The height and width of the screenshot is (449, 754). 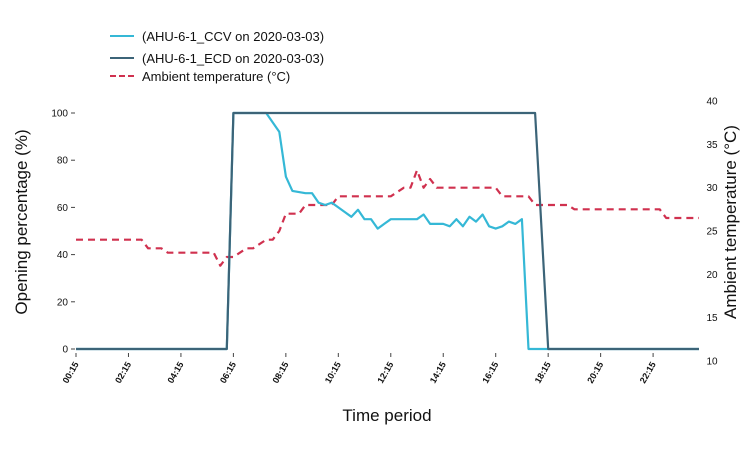 What do you see at coordinates (712, 275) in the screenshot?
I see `right-y-tick-label: 20` at bounding box center [712, 275].